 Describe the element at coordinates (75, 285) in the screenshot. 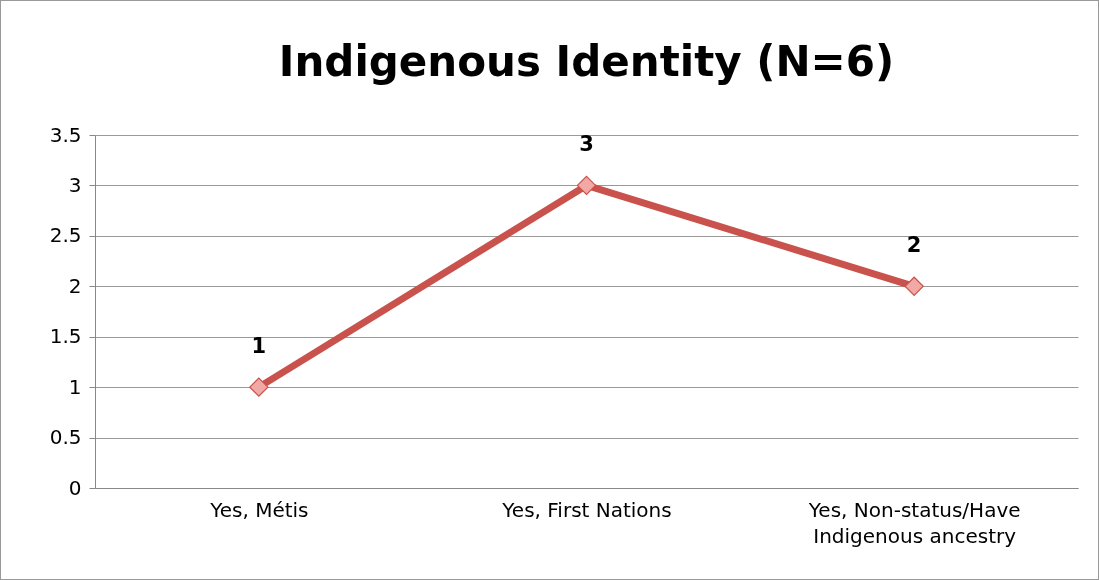

I see `y-tick-label: 2` at that location.